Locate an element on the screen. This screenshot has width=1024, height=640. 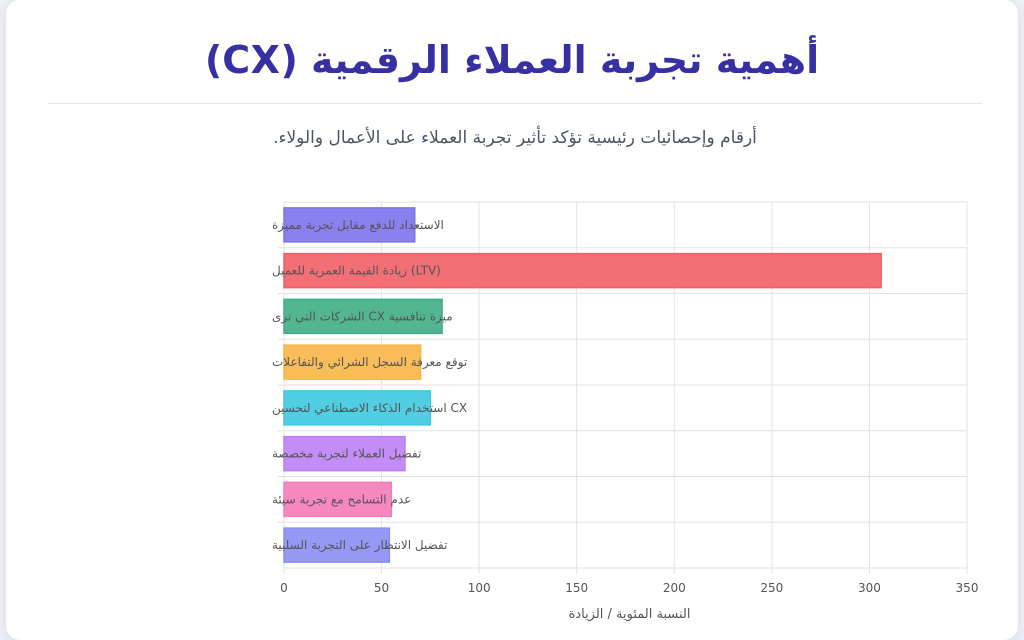
x-tick-label-0: 0 is located at coordinates (284, 588).